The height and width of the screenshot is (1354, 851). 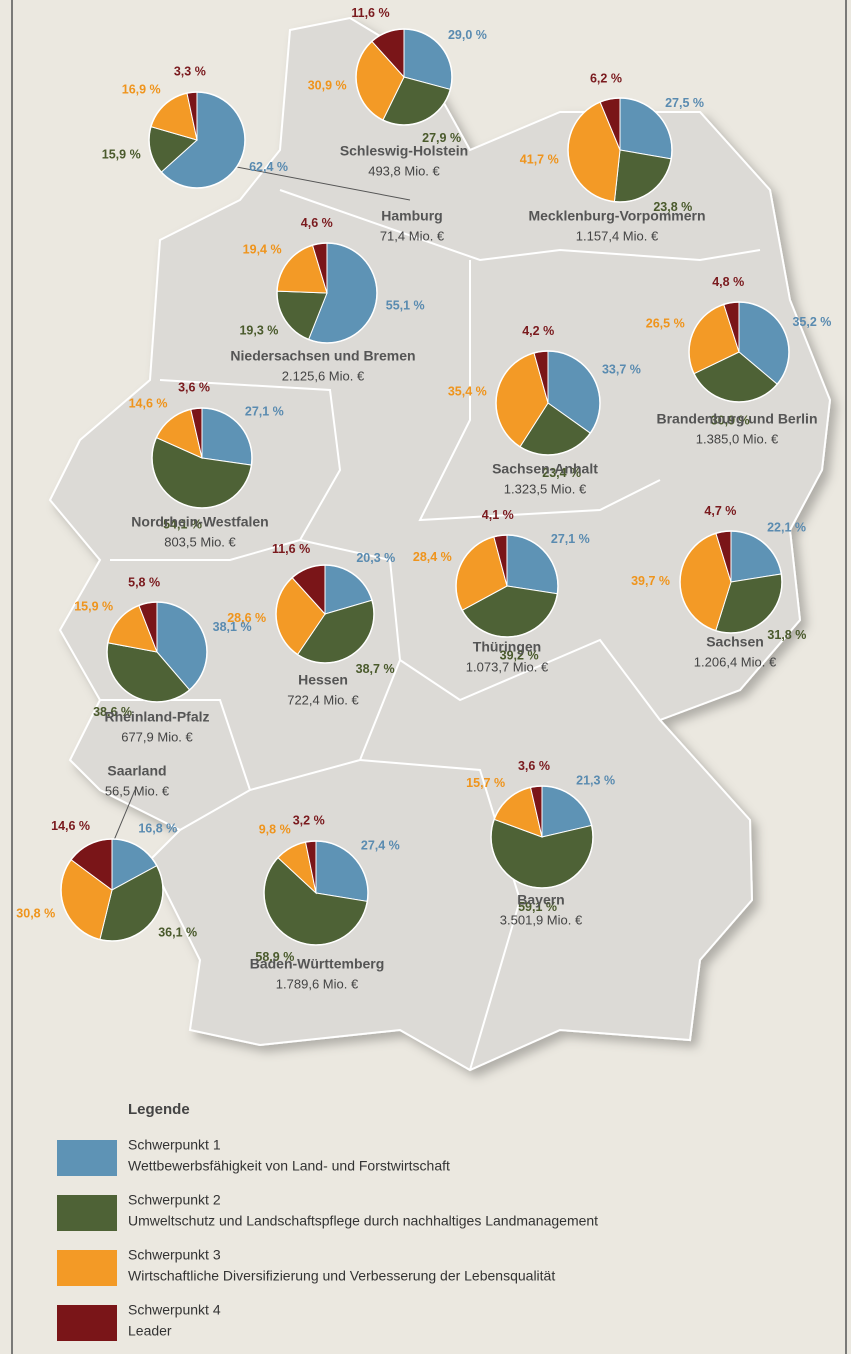 What do you see at coordinates (811, 322) in the screenshot?
I see `value-label: 35,2 %` at bounding box center [811, 322].